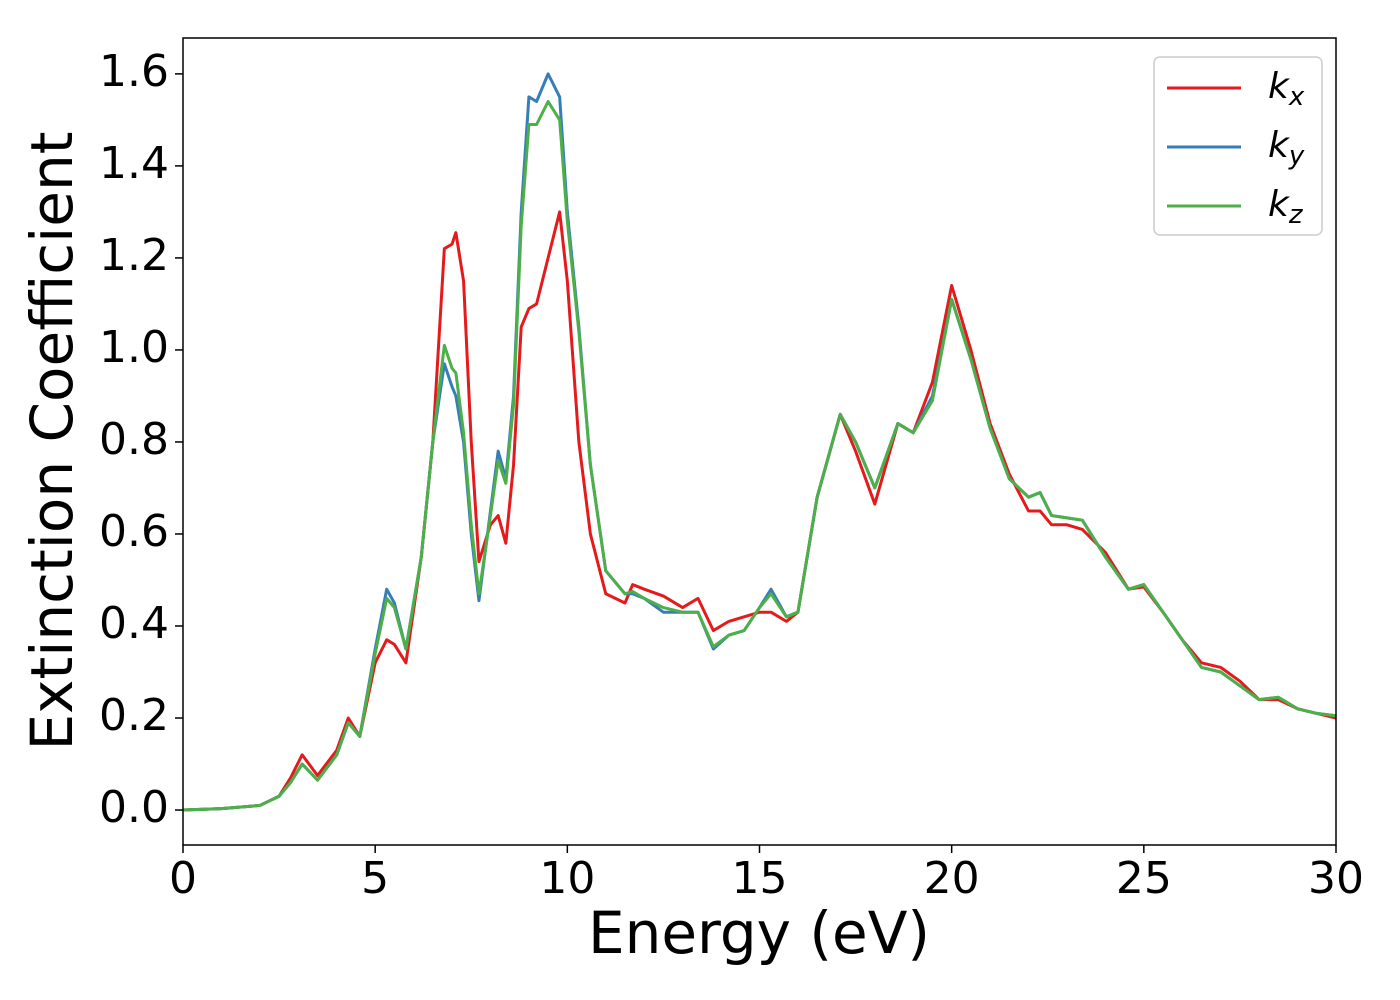 Image resolution: width=1400 pixels, height=1000 pixels. I want to click on y-tick-label: 0.2, so click(134, 715).